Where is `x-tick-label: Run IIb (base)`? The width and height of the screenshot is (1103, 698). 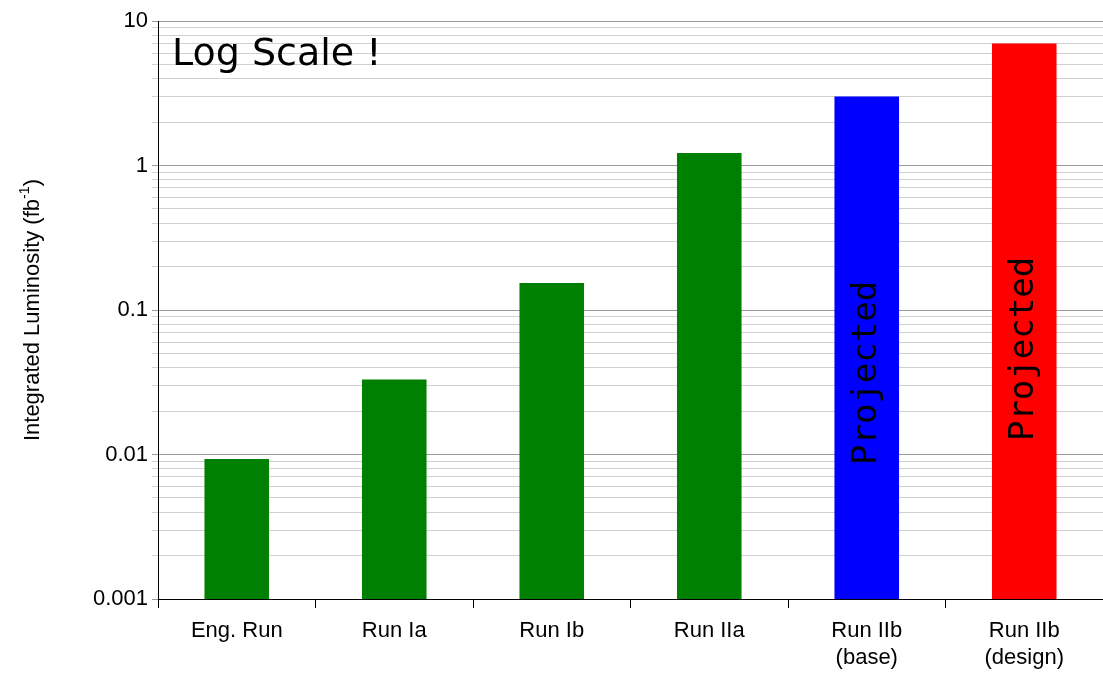 x-tick-label: Run IIb (base) is located at coordinates (867, 643).